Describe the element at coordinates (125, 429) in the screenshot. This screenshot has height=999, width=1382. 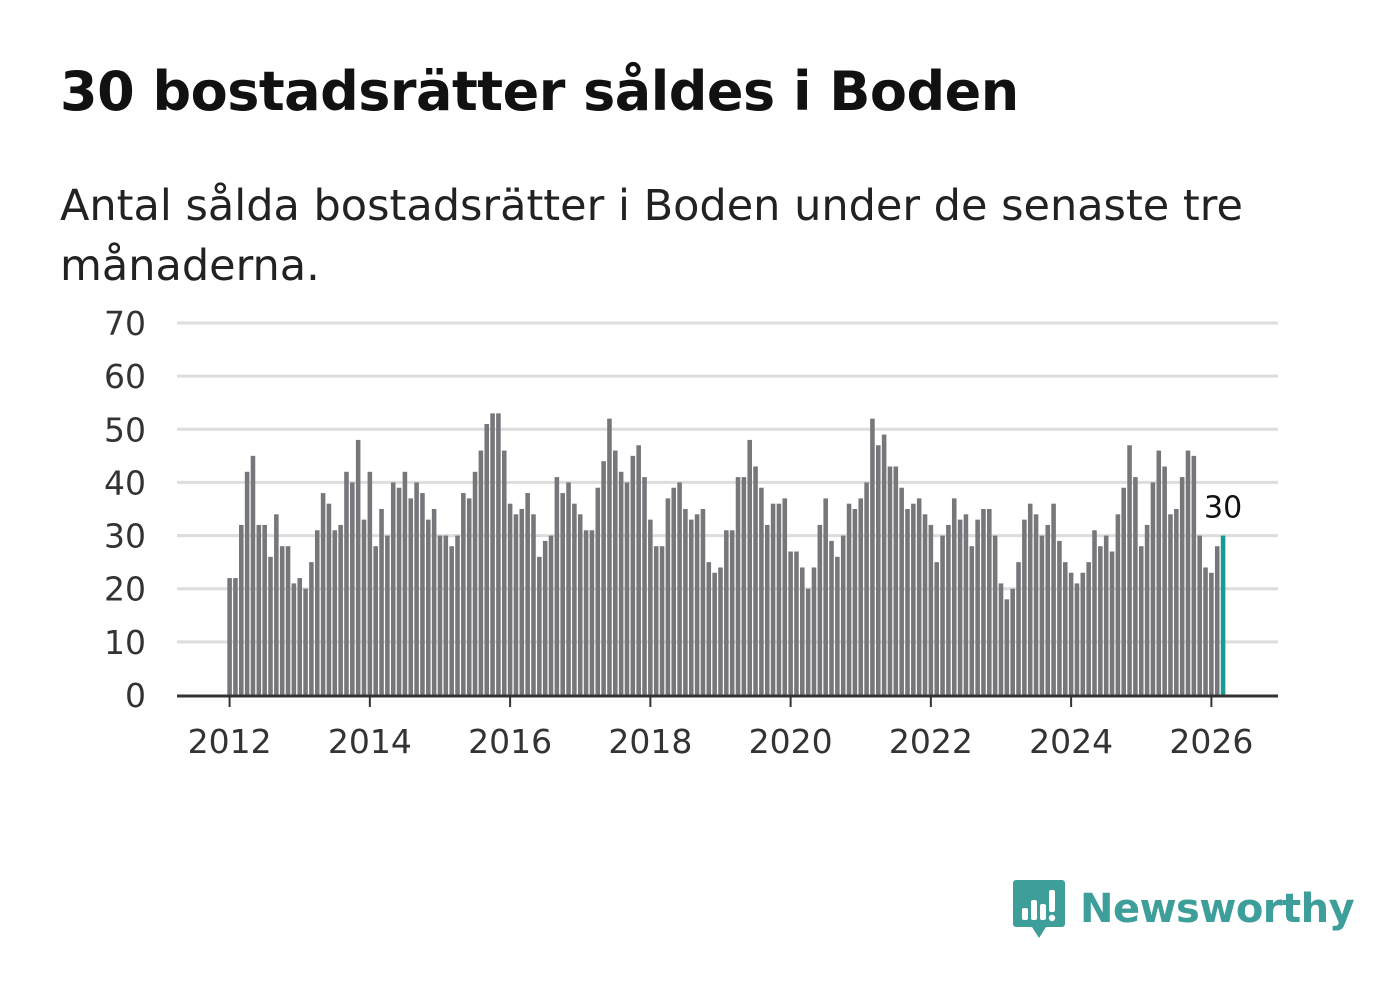
I see `y-tick-label: 50` at that location.